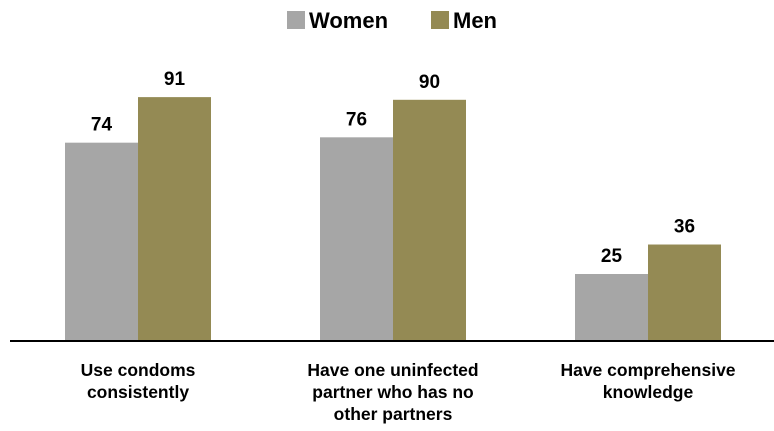 The image size is (774, 431). What do you see at coordinates (647, 381) in the screenshot?
I see `category-label-3: Have comprehensive knowledge` at bounding box center [647, 381].